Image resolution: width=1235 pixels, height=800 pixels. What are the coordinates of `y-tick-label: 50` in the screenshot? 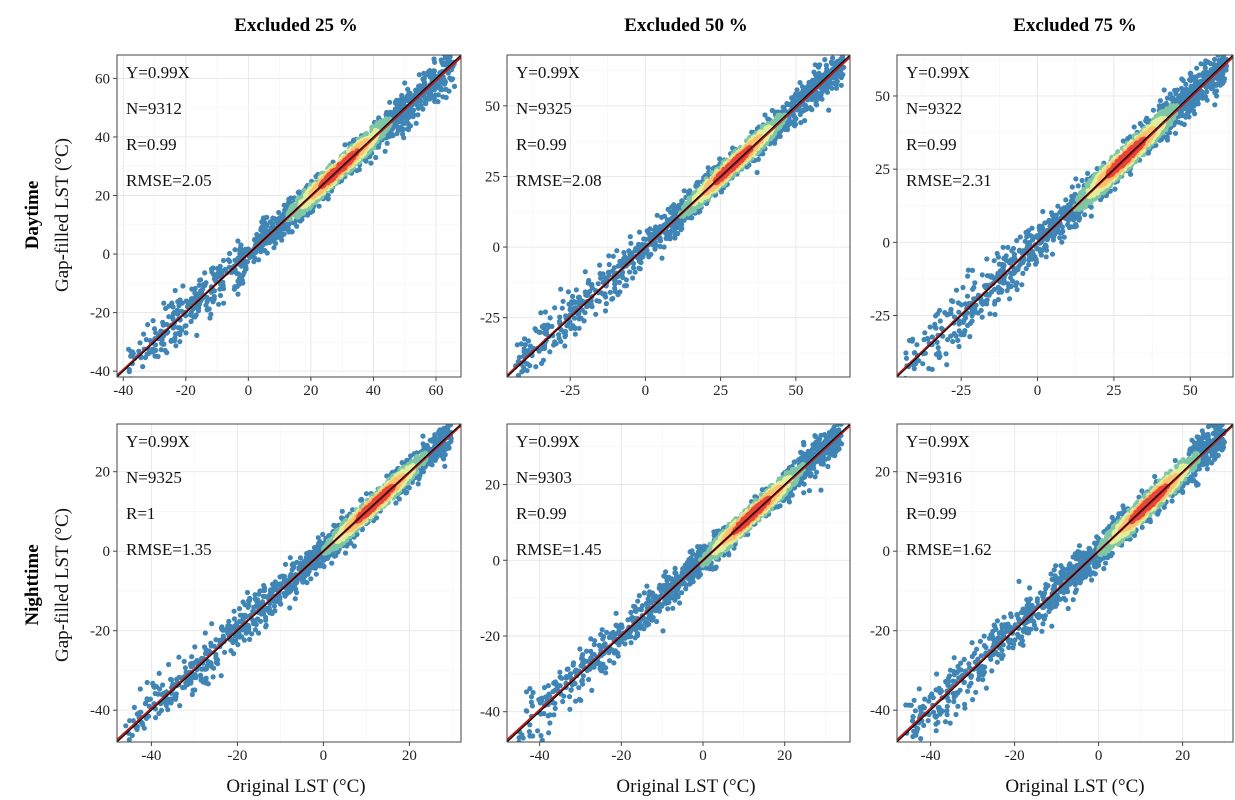 It's located at (492, 107).